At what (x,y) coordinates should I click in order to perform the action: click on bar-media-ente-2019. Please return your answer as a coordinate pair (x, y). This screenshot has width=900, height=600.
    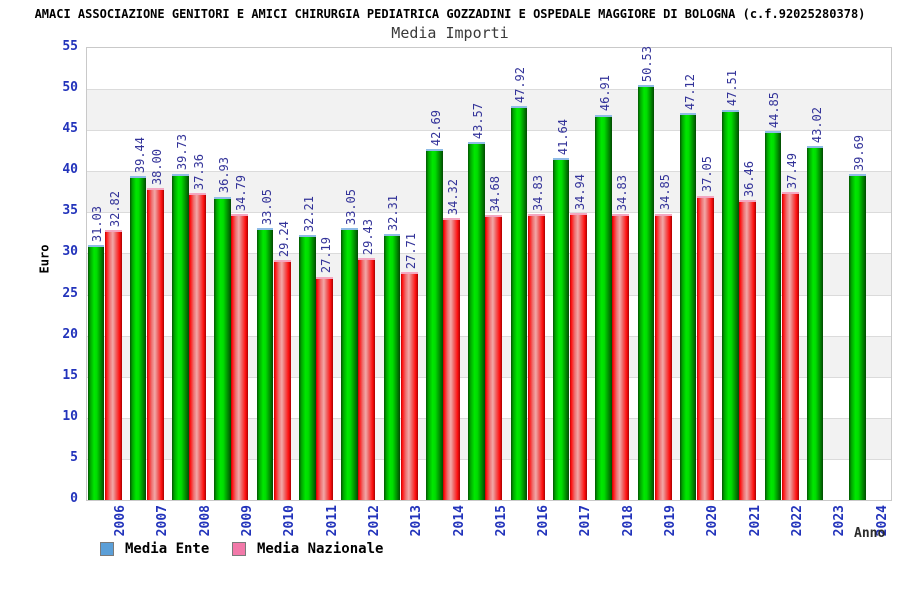
    Looking at the image, I should click on (646, 292).